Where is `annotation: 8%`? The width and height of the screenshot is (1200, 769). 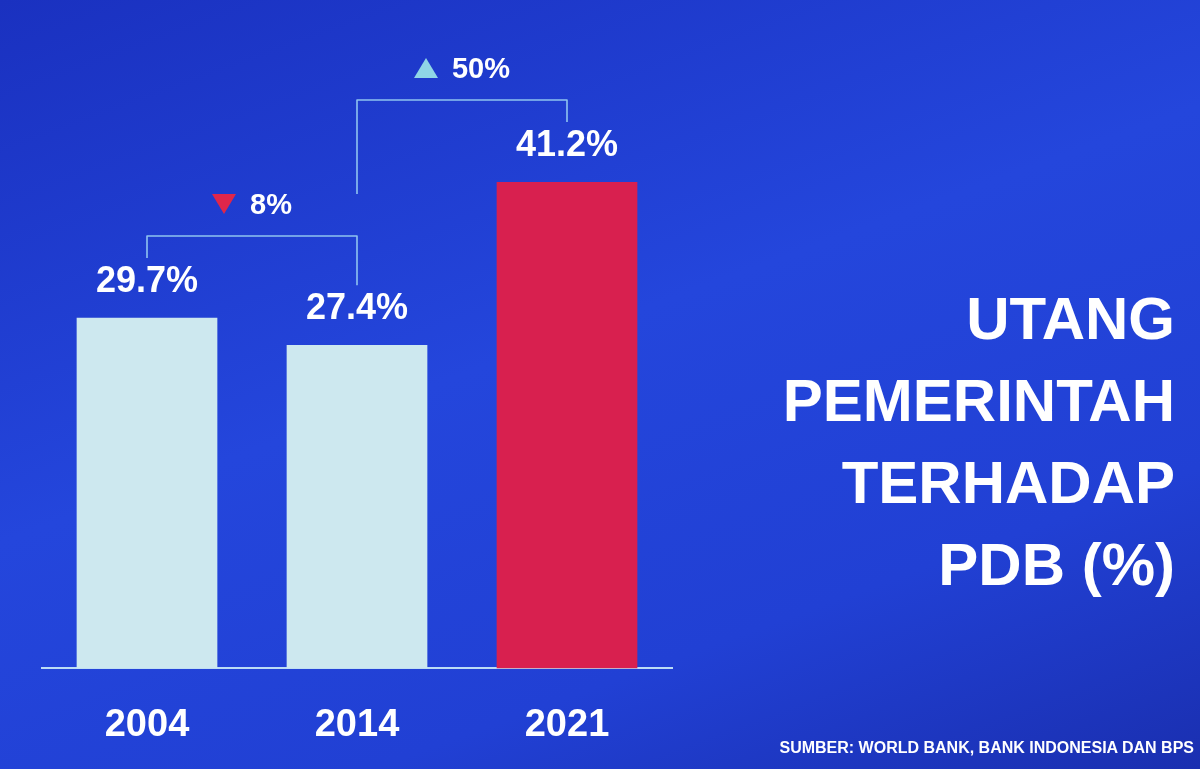 annotation: 8% is located at coordinates (271, 203).